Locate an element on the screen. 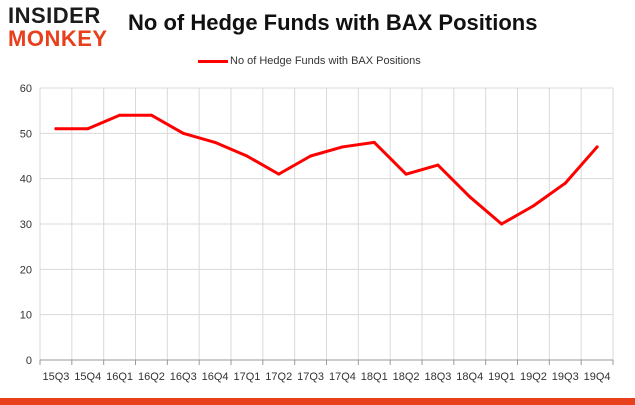 The width and height of the screenshot is (635, 405). x-tick-label: 15Q4 is located at coordinates (87, 377).